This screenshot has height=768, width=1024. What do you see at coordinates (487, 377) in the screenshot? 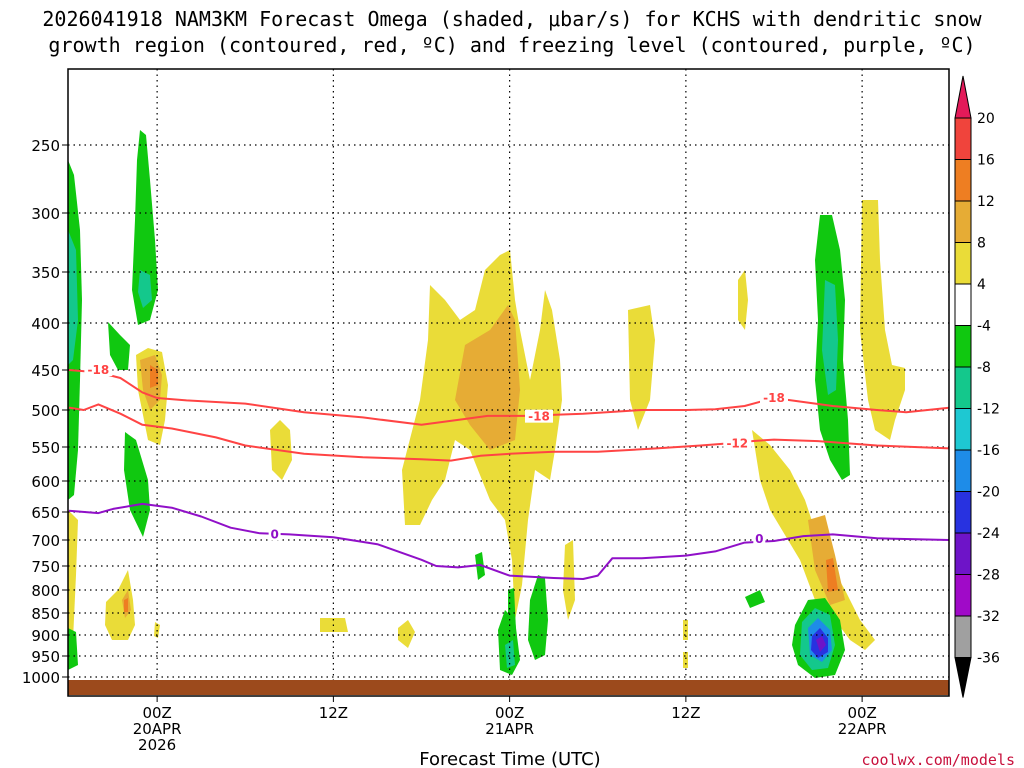
I see `omega-orange-area` at bounding box center [487, 377].